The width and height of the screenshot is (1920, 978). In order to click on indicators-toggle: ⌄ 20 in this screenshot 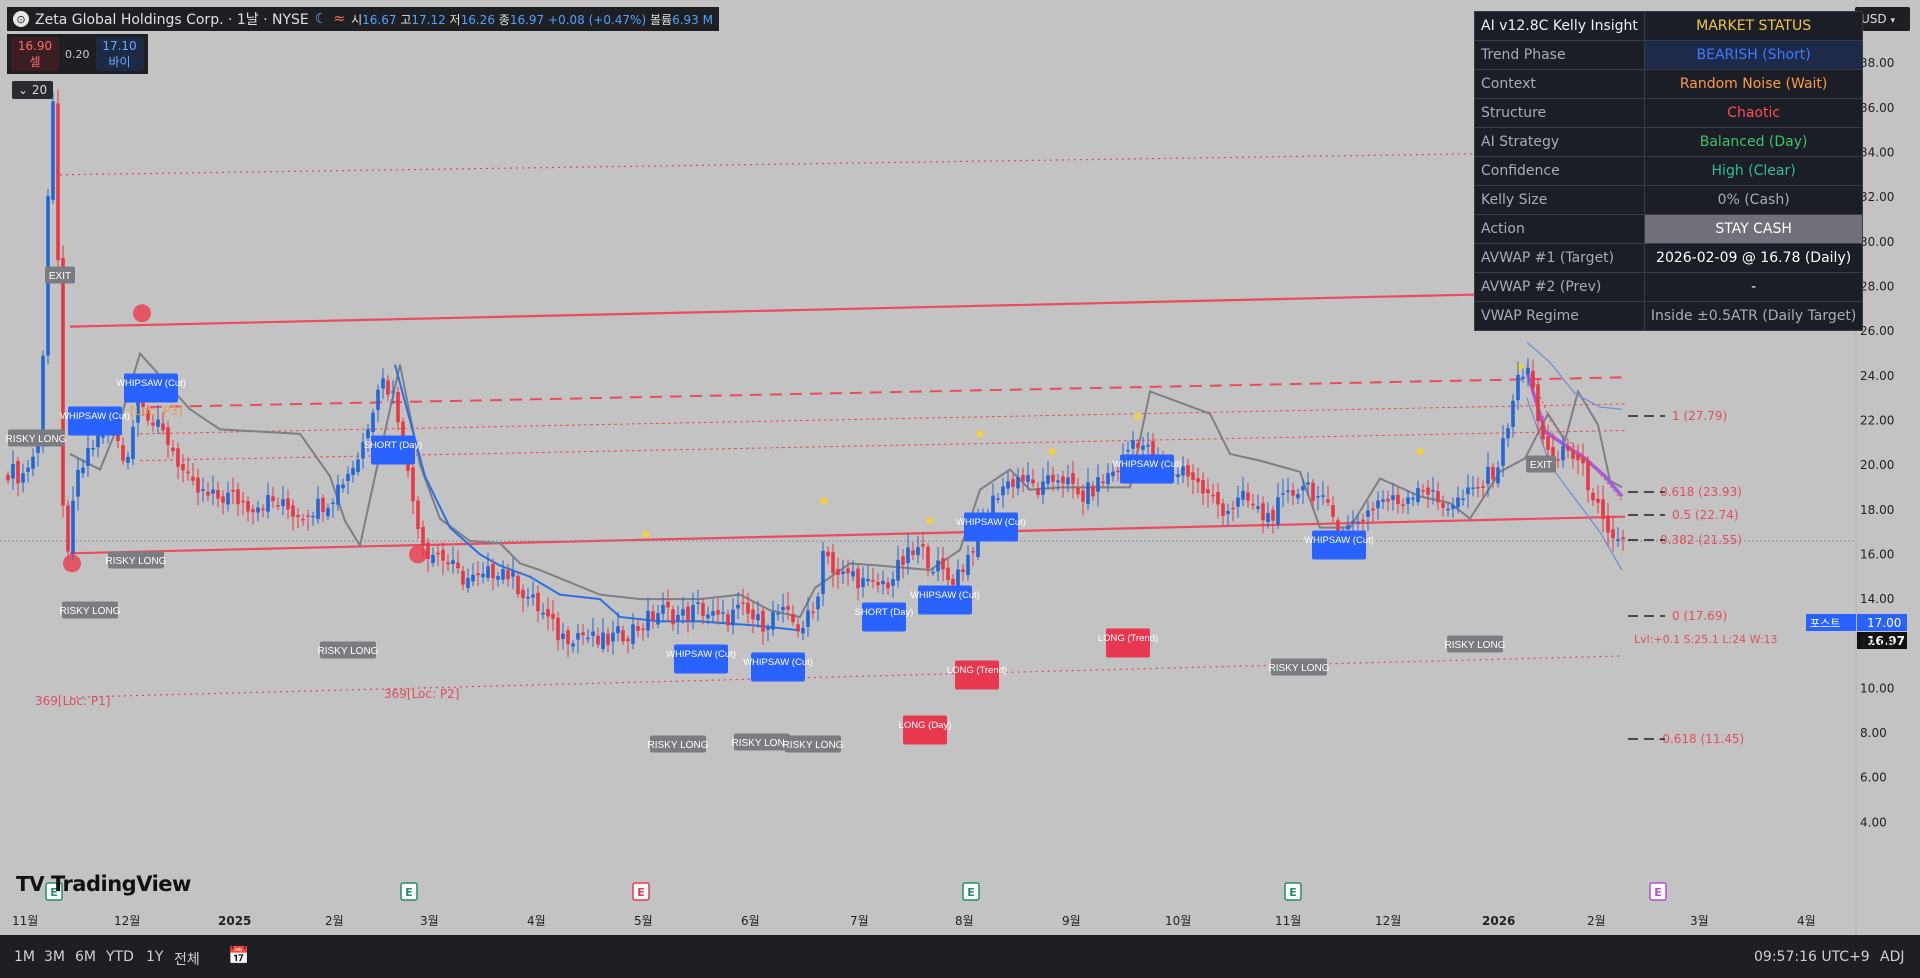, I will do `click(33, 90)`.